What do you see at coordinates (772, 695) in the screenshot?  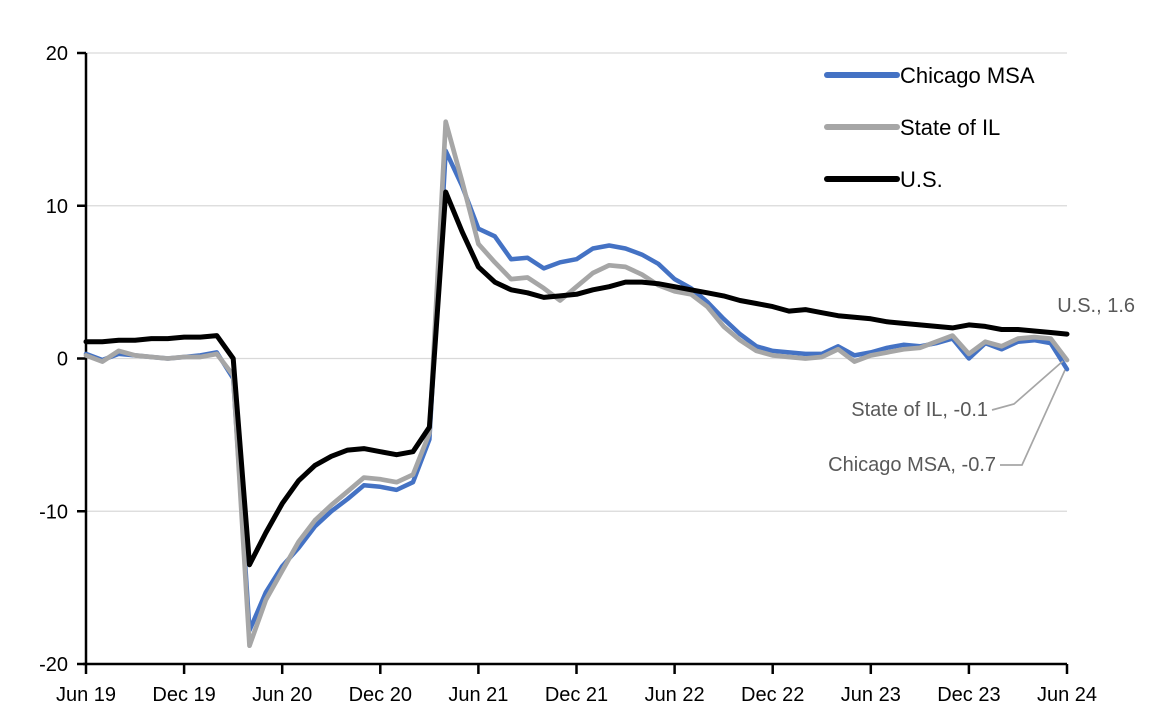 I see `x-axis-label: Dec 22` at bounding box center [772, 695].